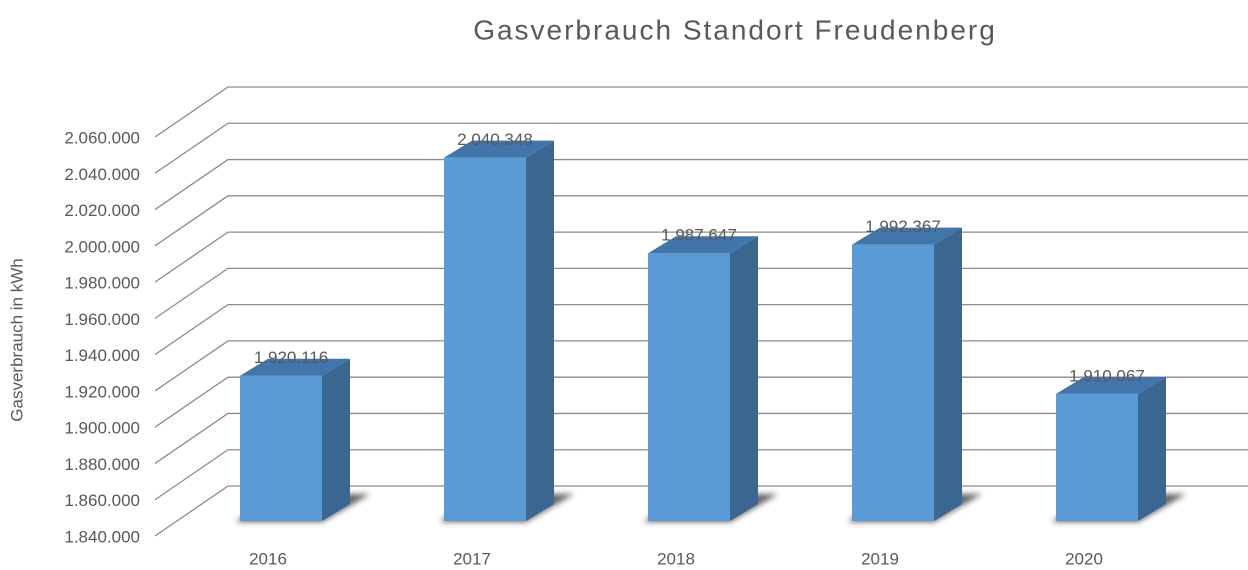 Image resolution: width=1248 pixels, height=570 pixels. Describe the element at coordinates (102, 246) in the screenshot. I see `y-tick-label: 2.000.000` at that location.